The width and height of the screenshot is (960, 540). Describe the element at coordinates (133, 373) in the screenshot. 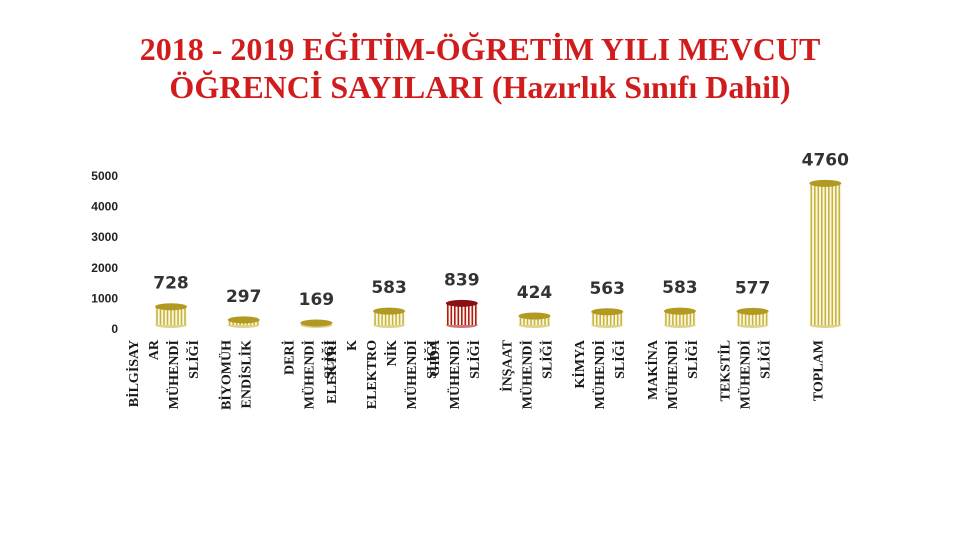

I see `category-label-line: BİLGİSAY` at that location.